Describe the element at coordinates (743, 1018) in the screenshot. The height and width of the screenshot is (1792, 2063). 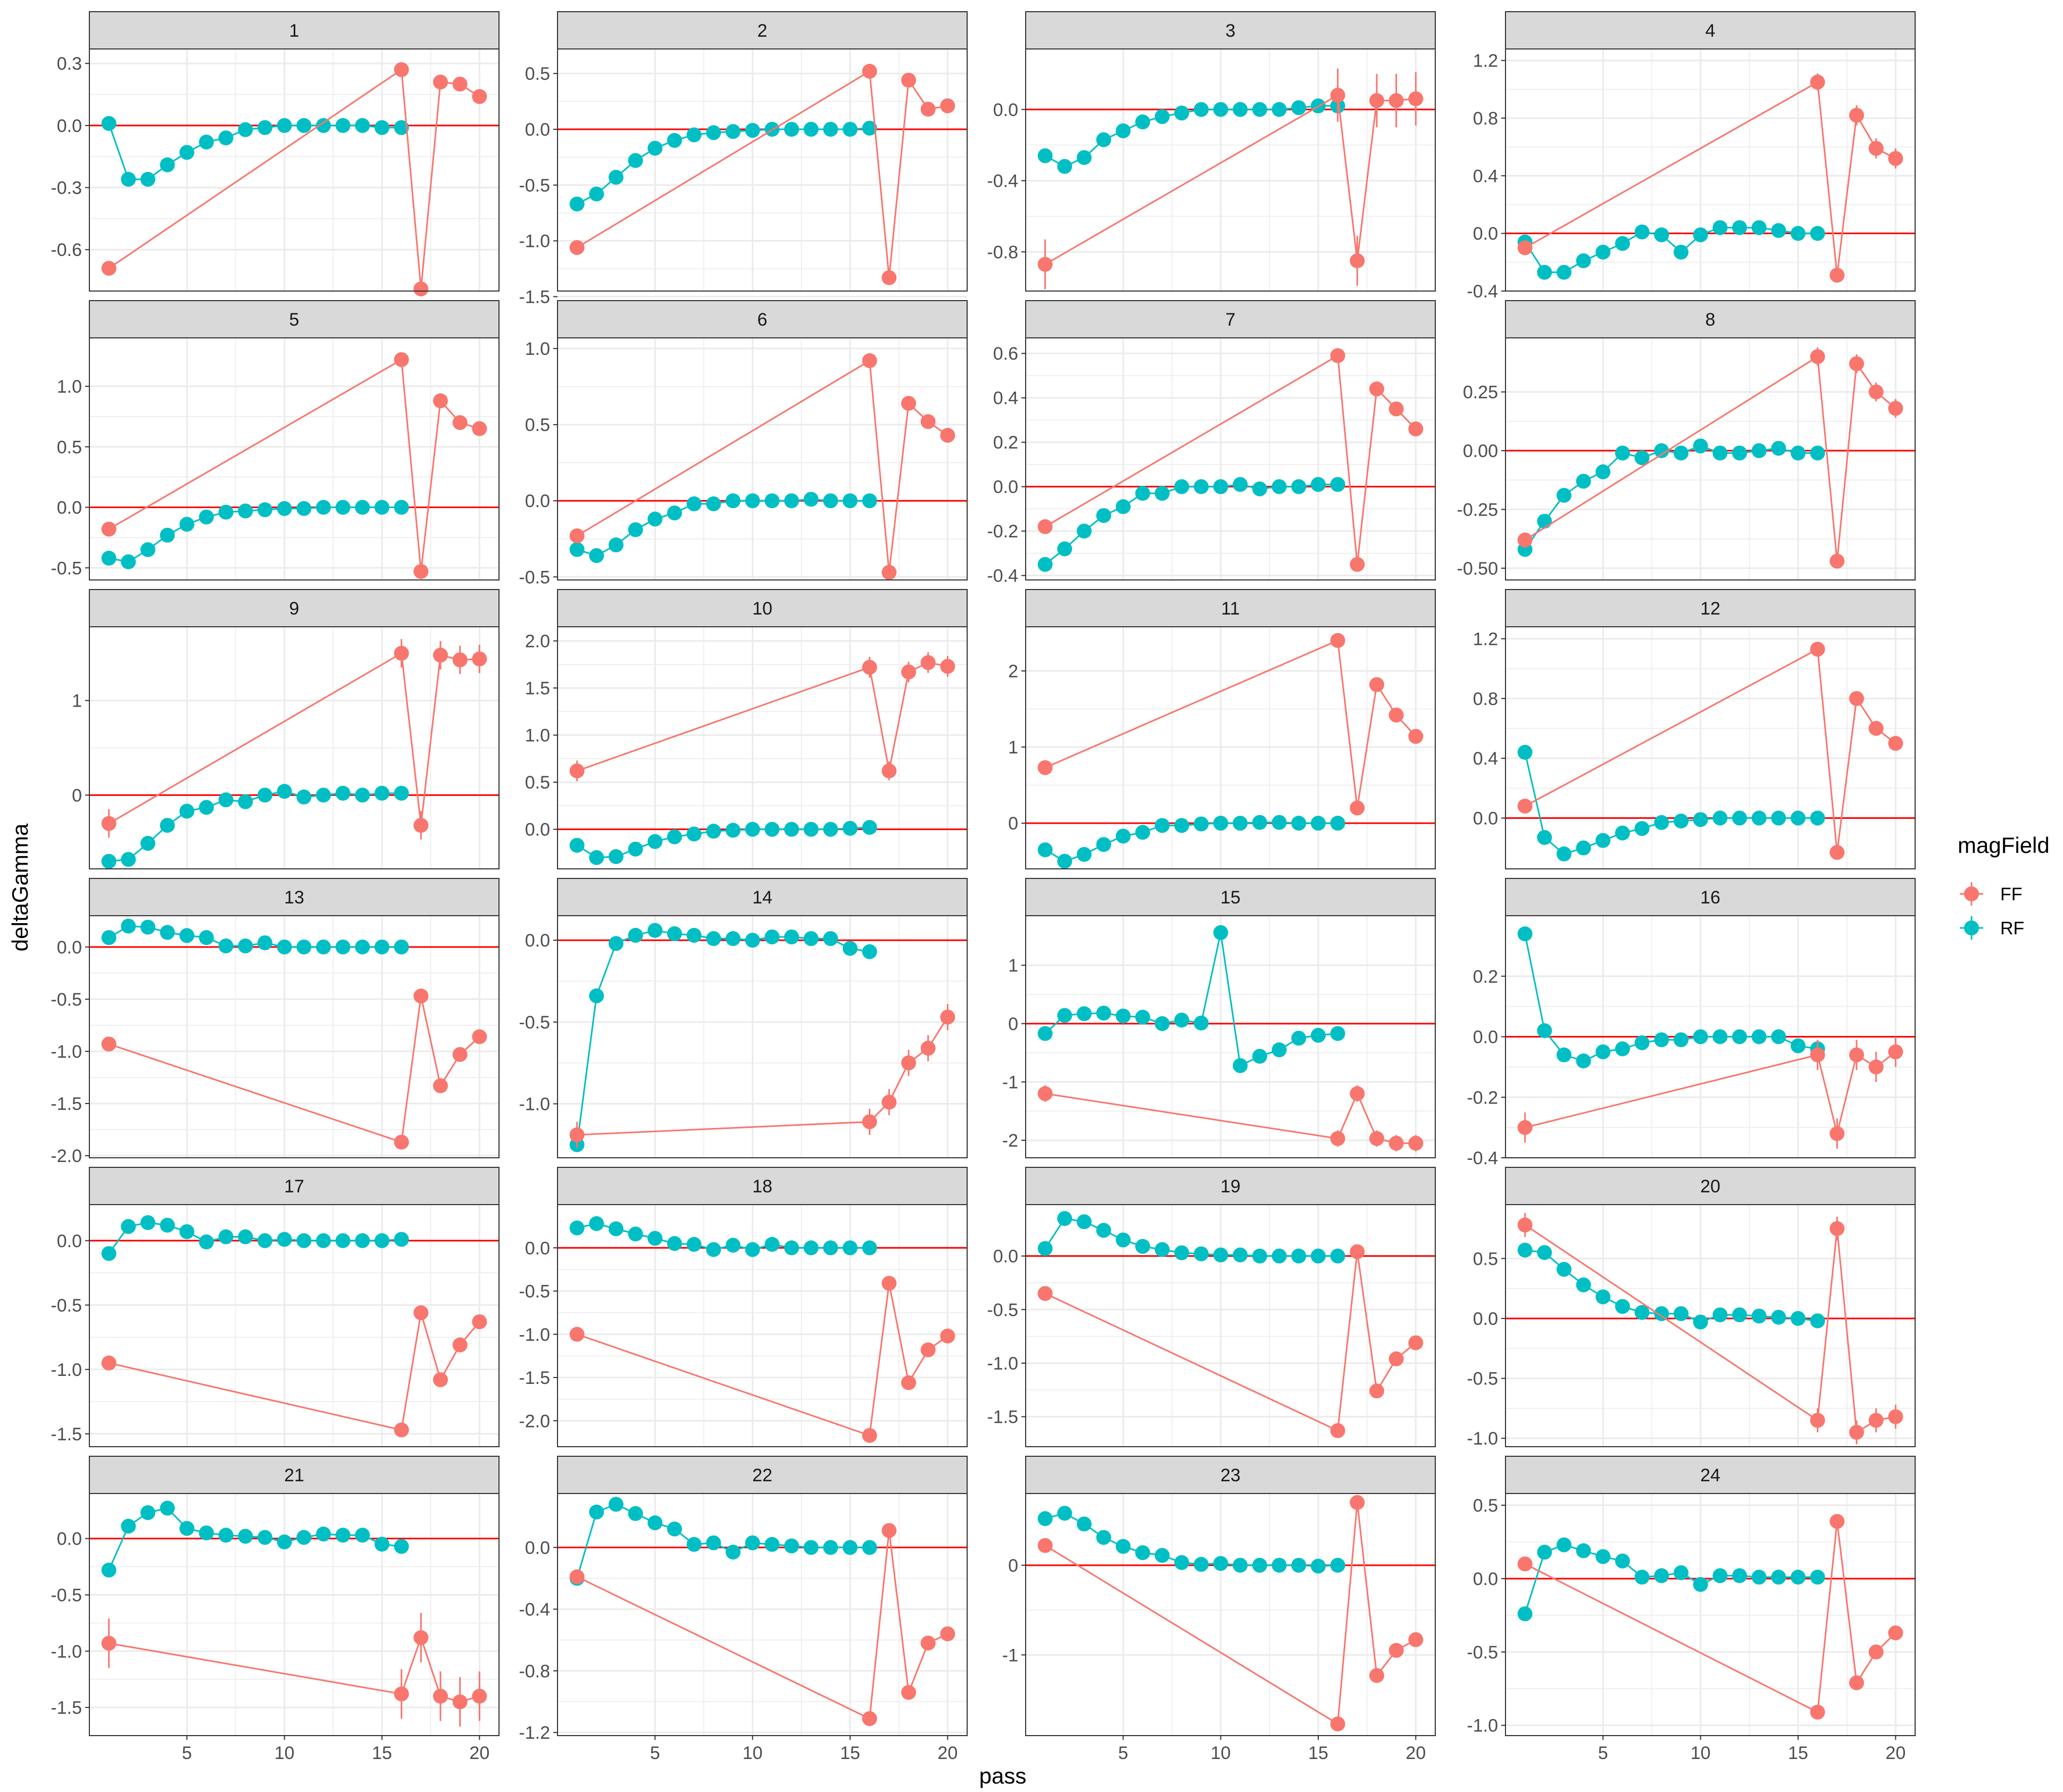
I see `panel-14: 14 0.0 -0.5 -1.0` at that location.